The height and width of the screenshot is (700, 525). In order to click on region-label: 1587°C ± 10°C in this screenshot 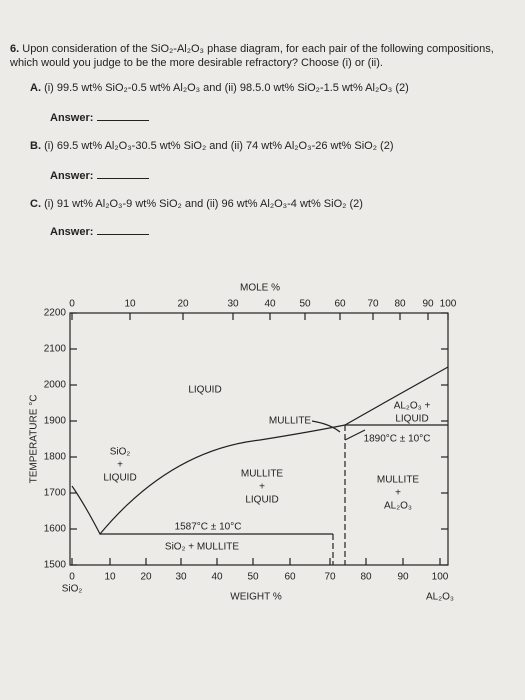, I will do `click(208, 527)`.